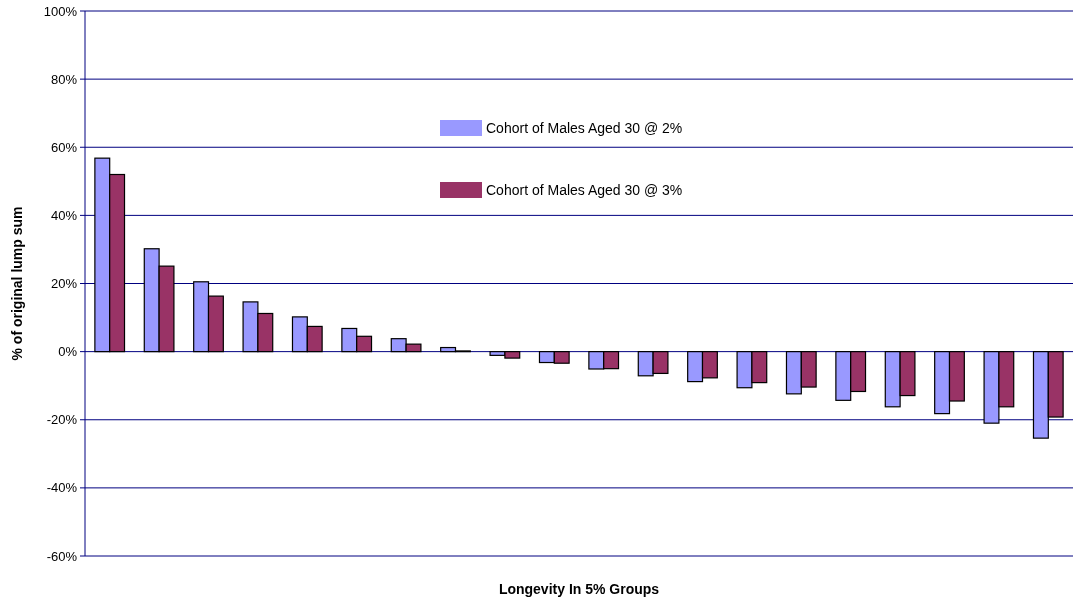 The width and height of the screenshot is (1074, 602). Describe the element at coordinates (579, 589) in the screenshot. I see `x-axis-title: Longevity In 5% Groups` at that location.